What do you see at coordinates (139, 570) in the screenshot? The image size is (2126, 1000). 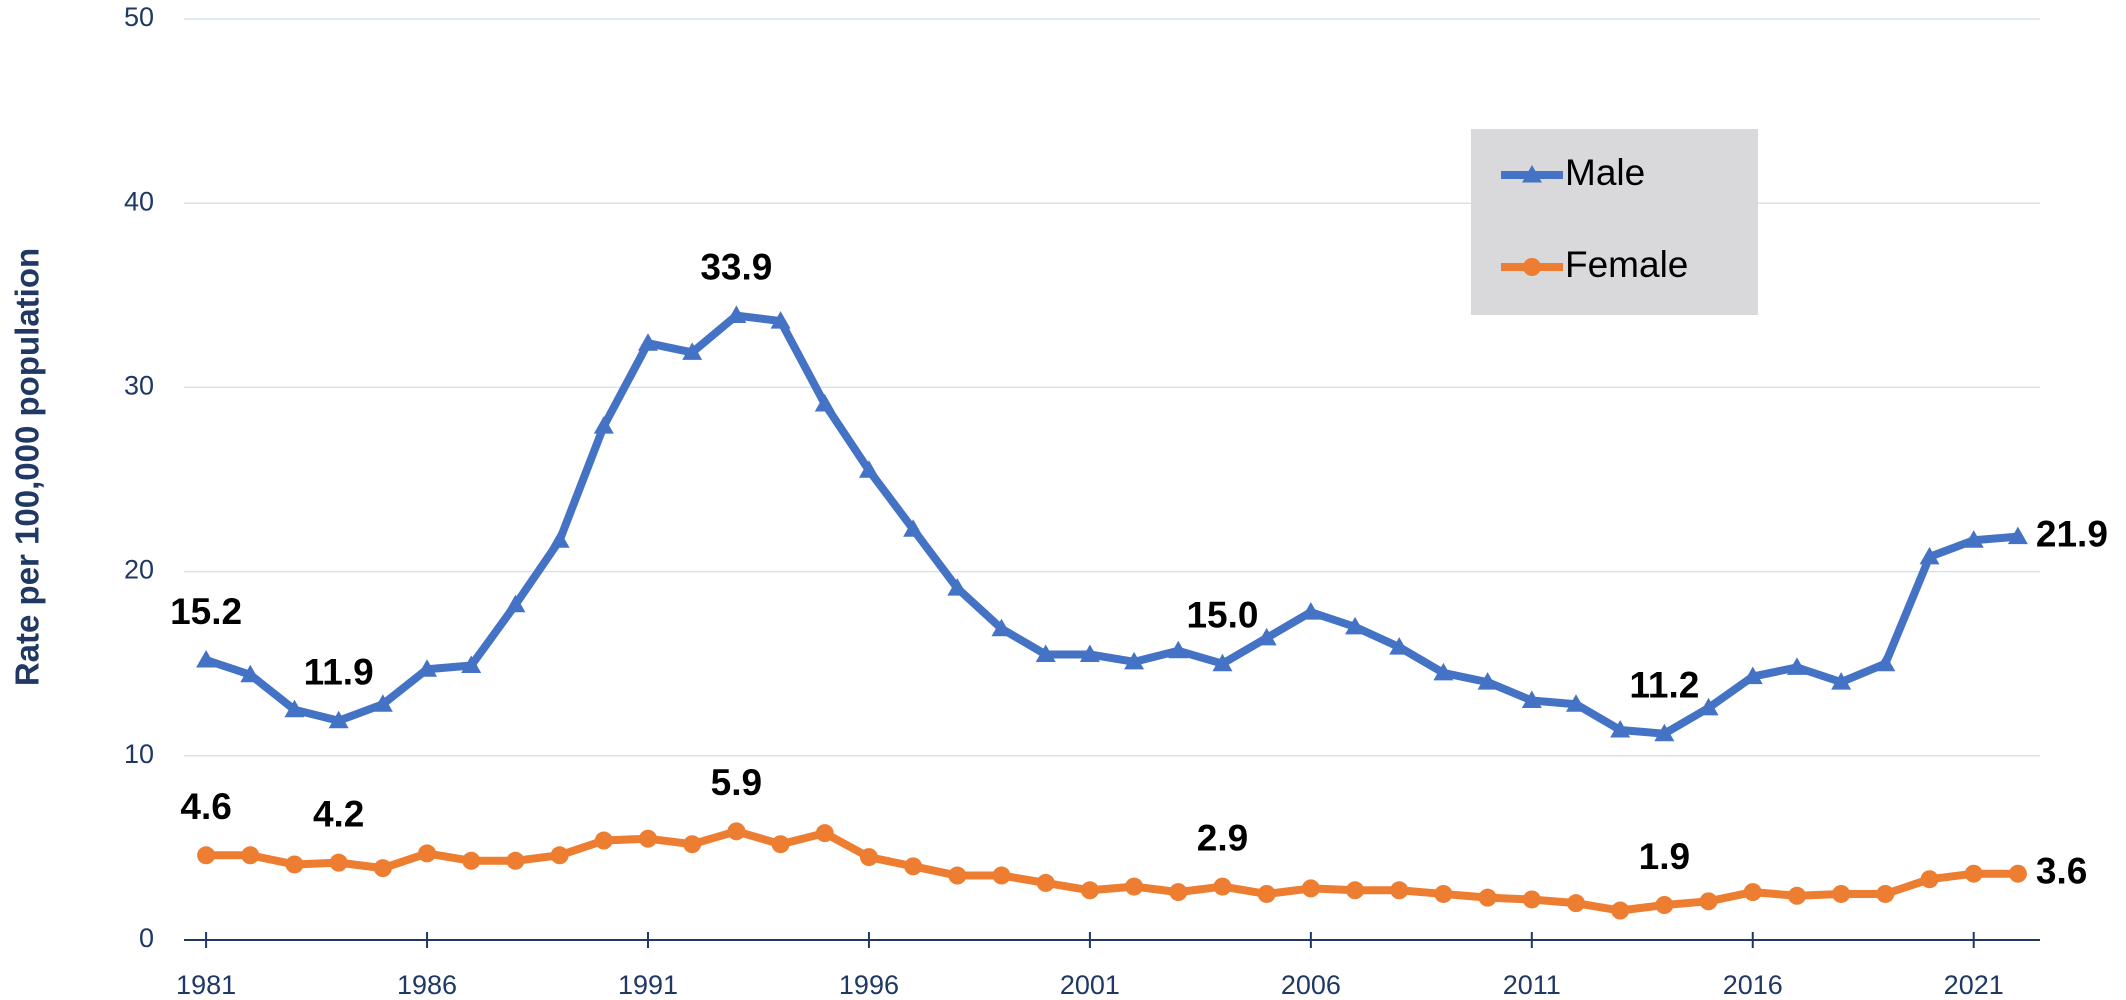 I see `y-tick-label: 20` at bounding box center [139, 570].